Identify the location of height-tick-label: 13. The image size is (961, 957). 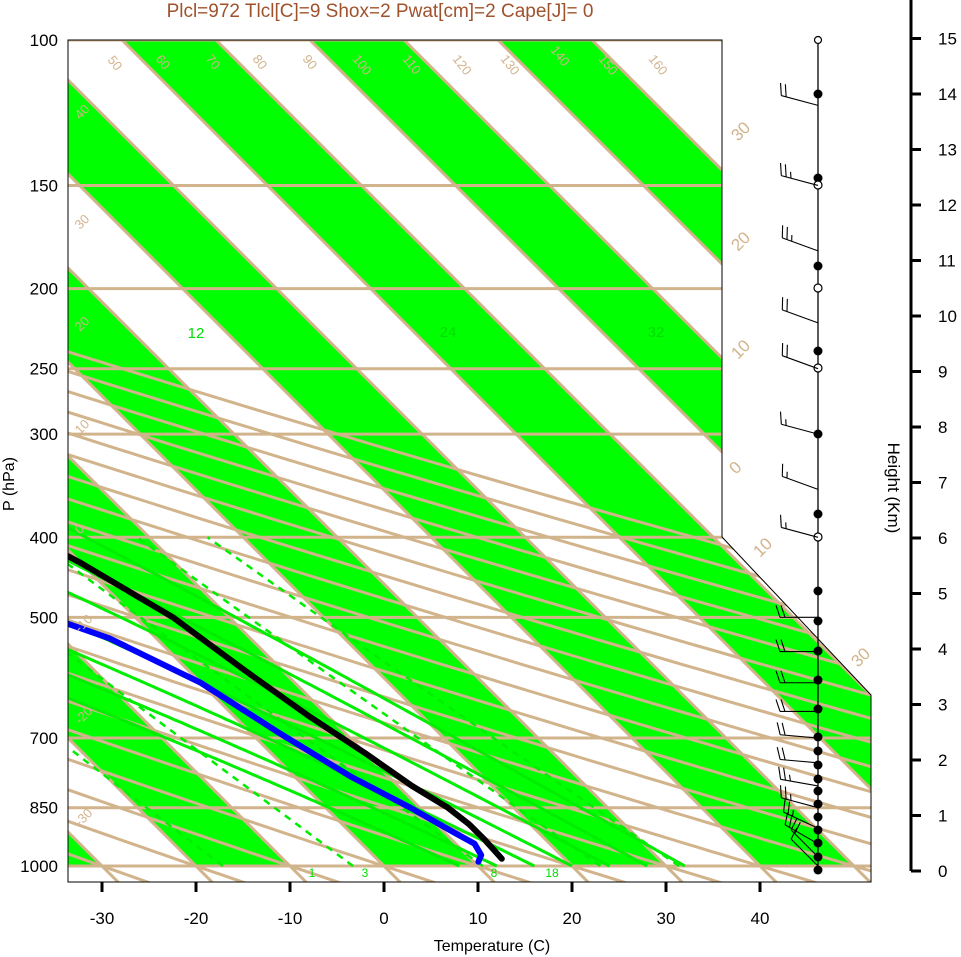
(947, 150).